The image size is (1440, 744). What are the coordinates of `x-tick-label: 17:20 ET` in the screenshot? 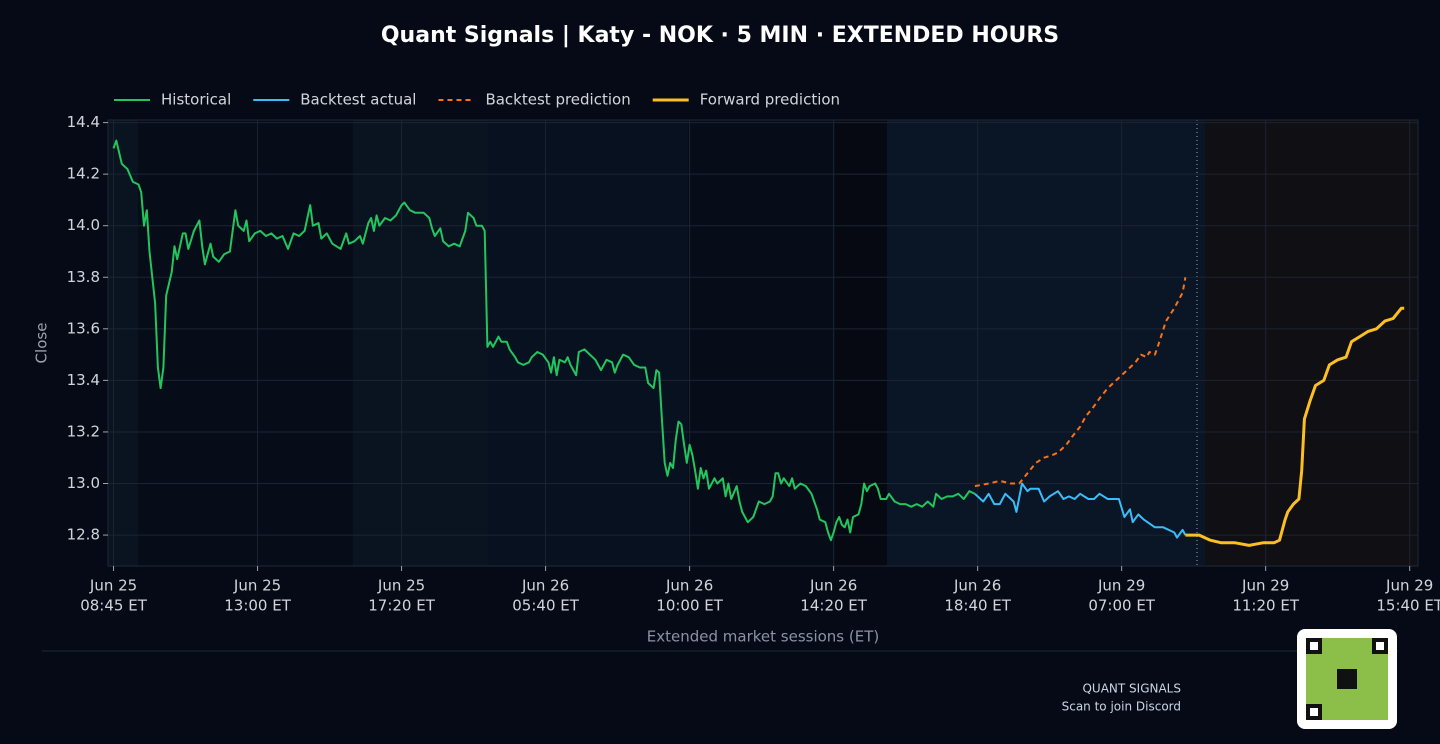 It's located at (401, 606).